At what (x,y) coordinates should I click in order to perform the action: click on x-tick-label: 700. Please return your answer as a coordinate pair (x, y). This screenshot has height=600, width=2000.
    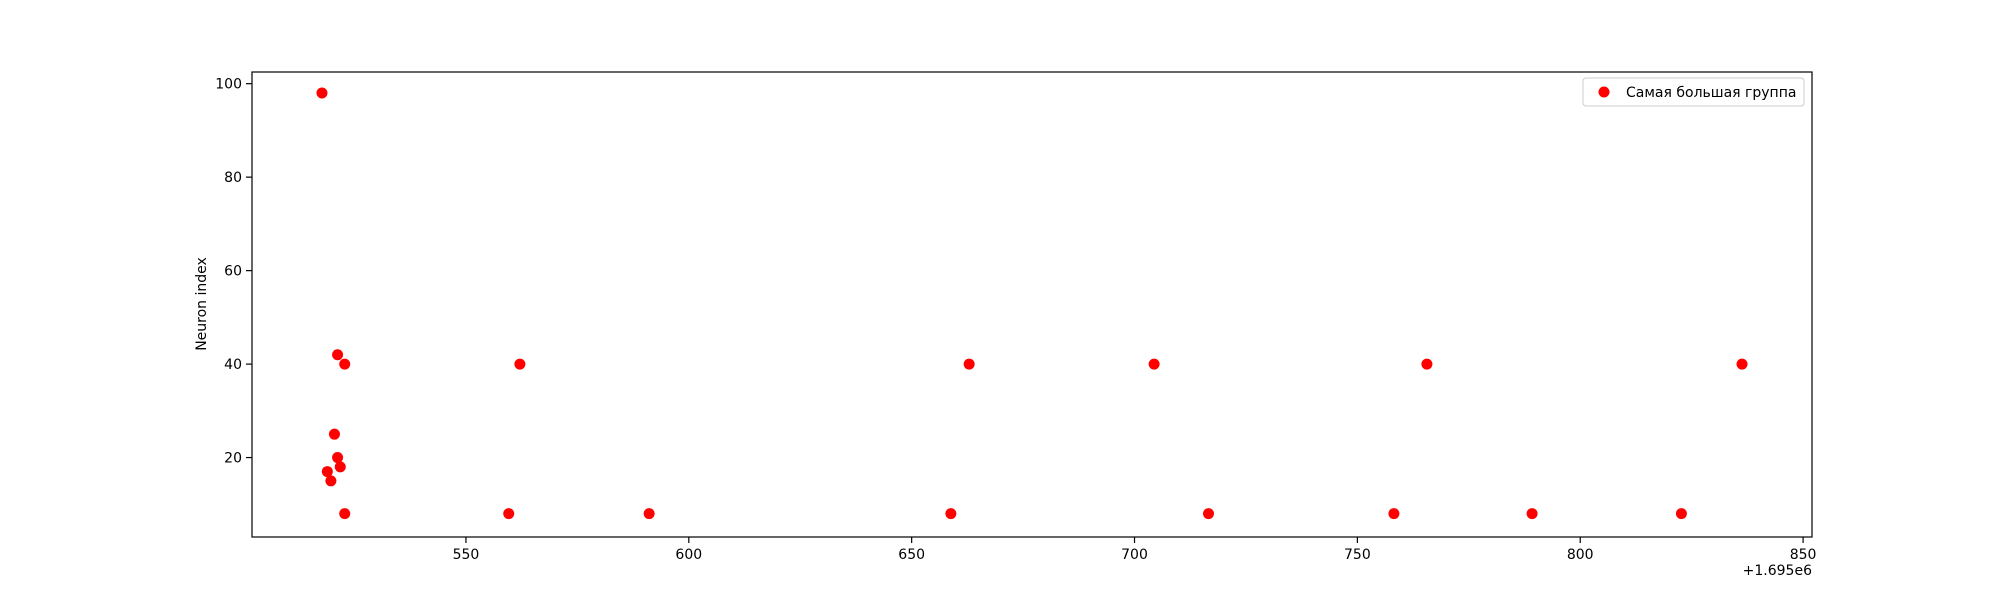
    Looking at the image, I should click on (1134, 555).